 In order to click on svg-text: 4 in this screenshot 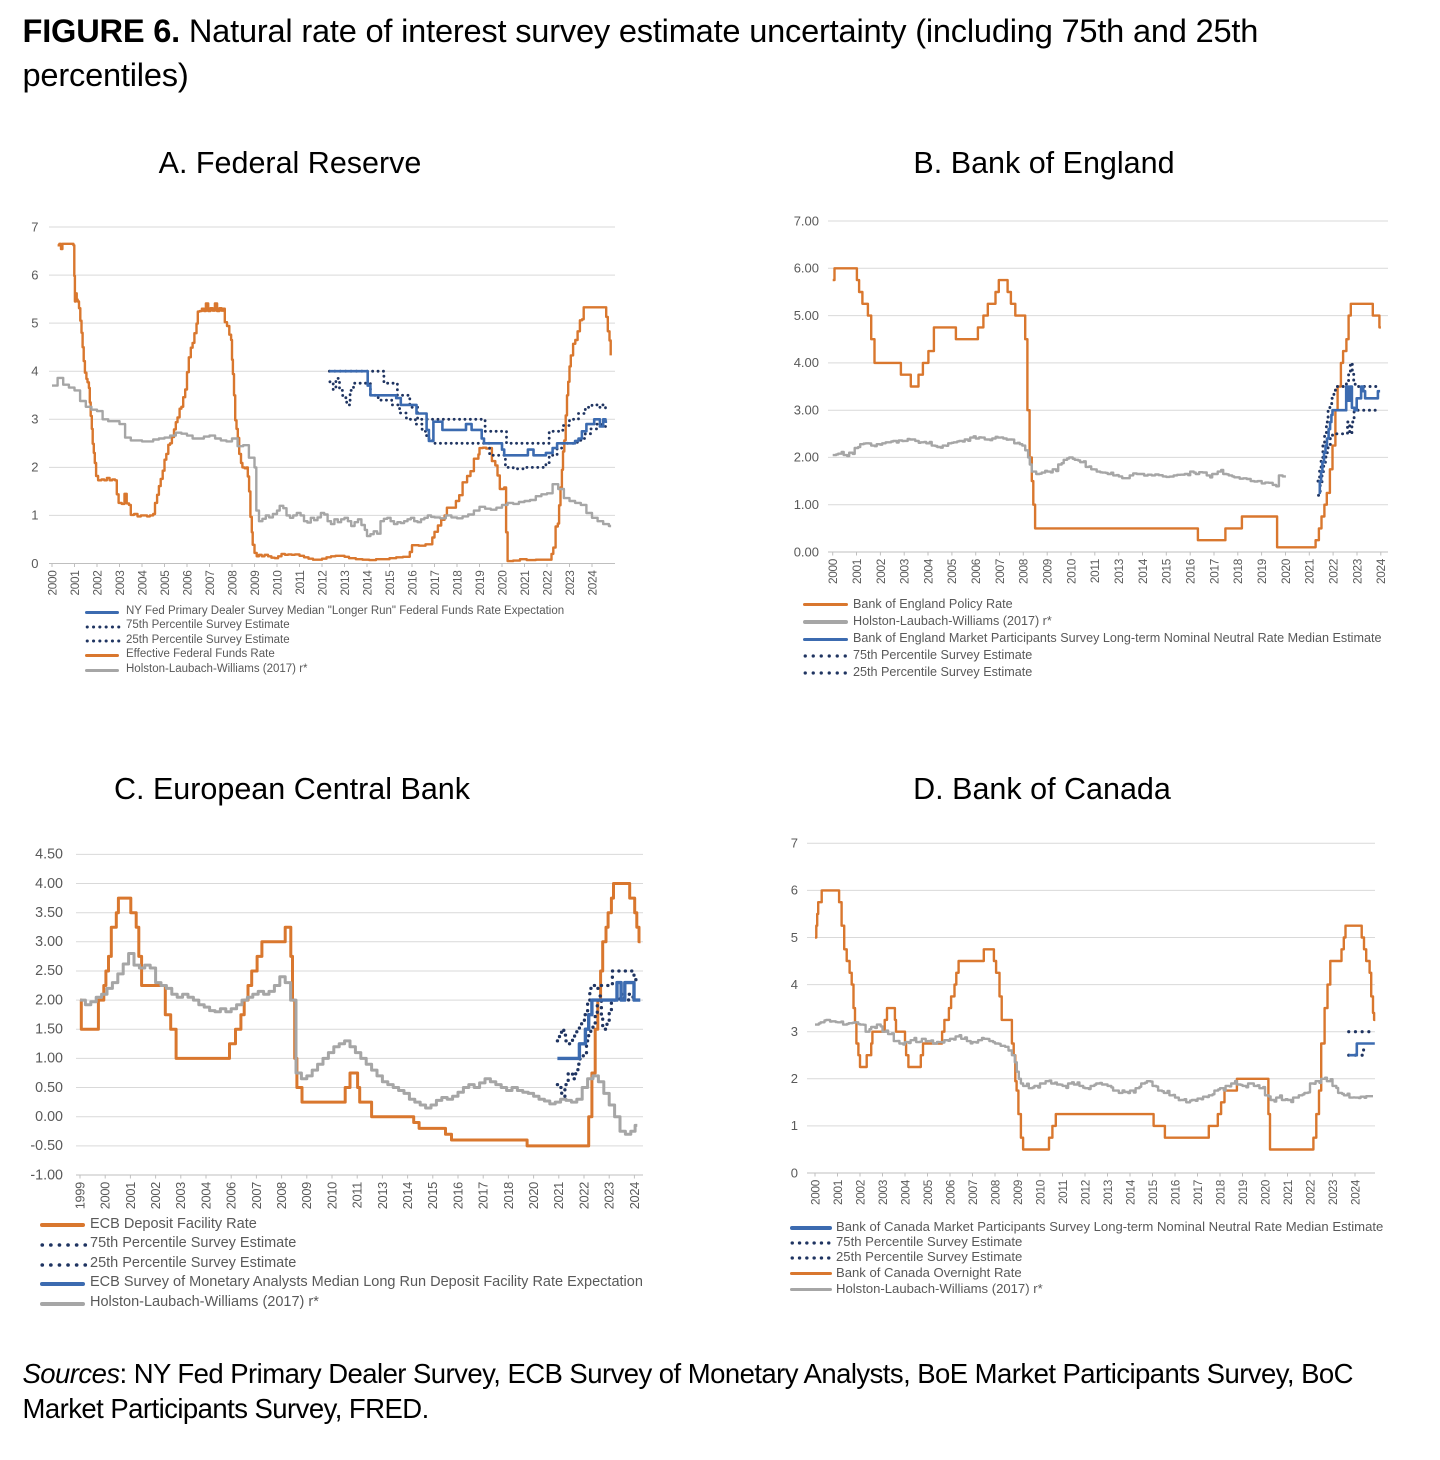, I will do `click(34, 371)`.